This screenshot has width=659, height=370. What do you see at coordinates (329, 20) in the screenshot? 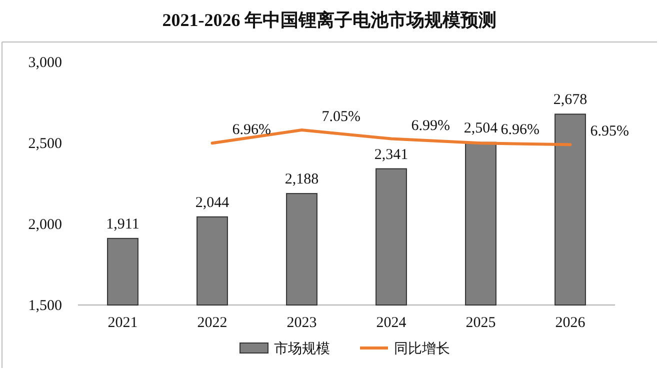
I see `chart-title: 2021-2026 年中国锂离子电池市场规模预测` at bounding box center [329, 20].